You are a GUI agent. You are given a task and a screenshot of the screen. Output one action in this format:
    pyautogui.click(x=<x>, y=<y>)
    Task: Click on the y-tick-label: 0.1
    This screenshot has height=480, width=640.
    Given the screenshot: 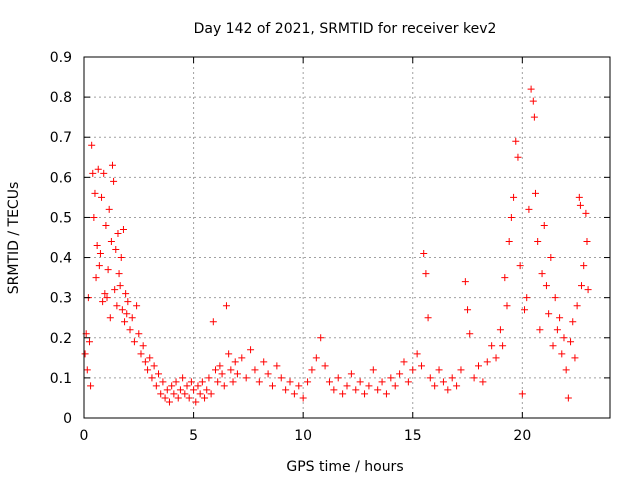 What is the action you would take?
    pyautogui.click(x=61, y=379)
    